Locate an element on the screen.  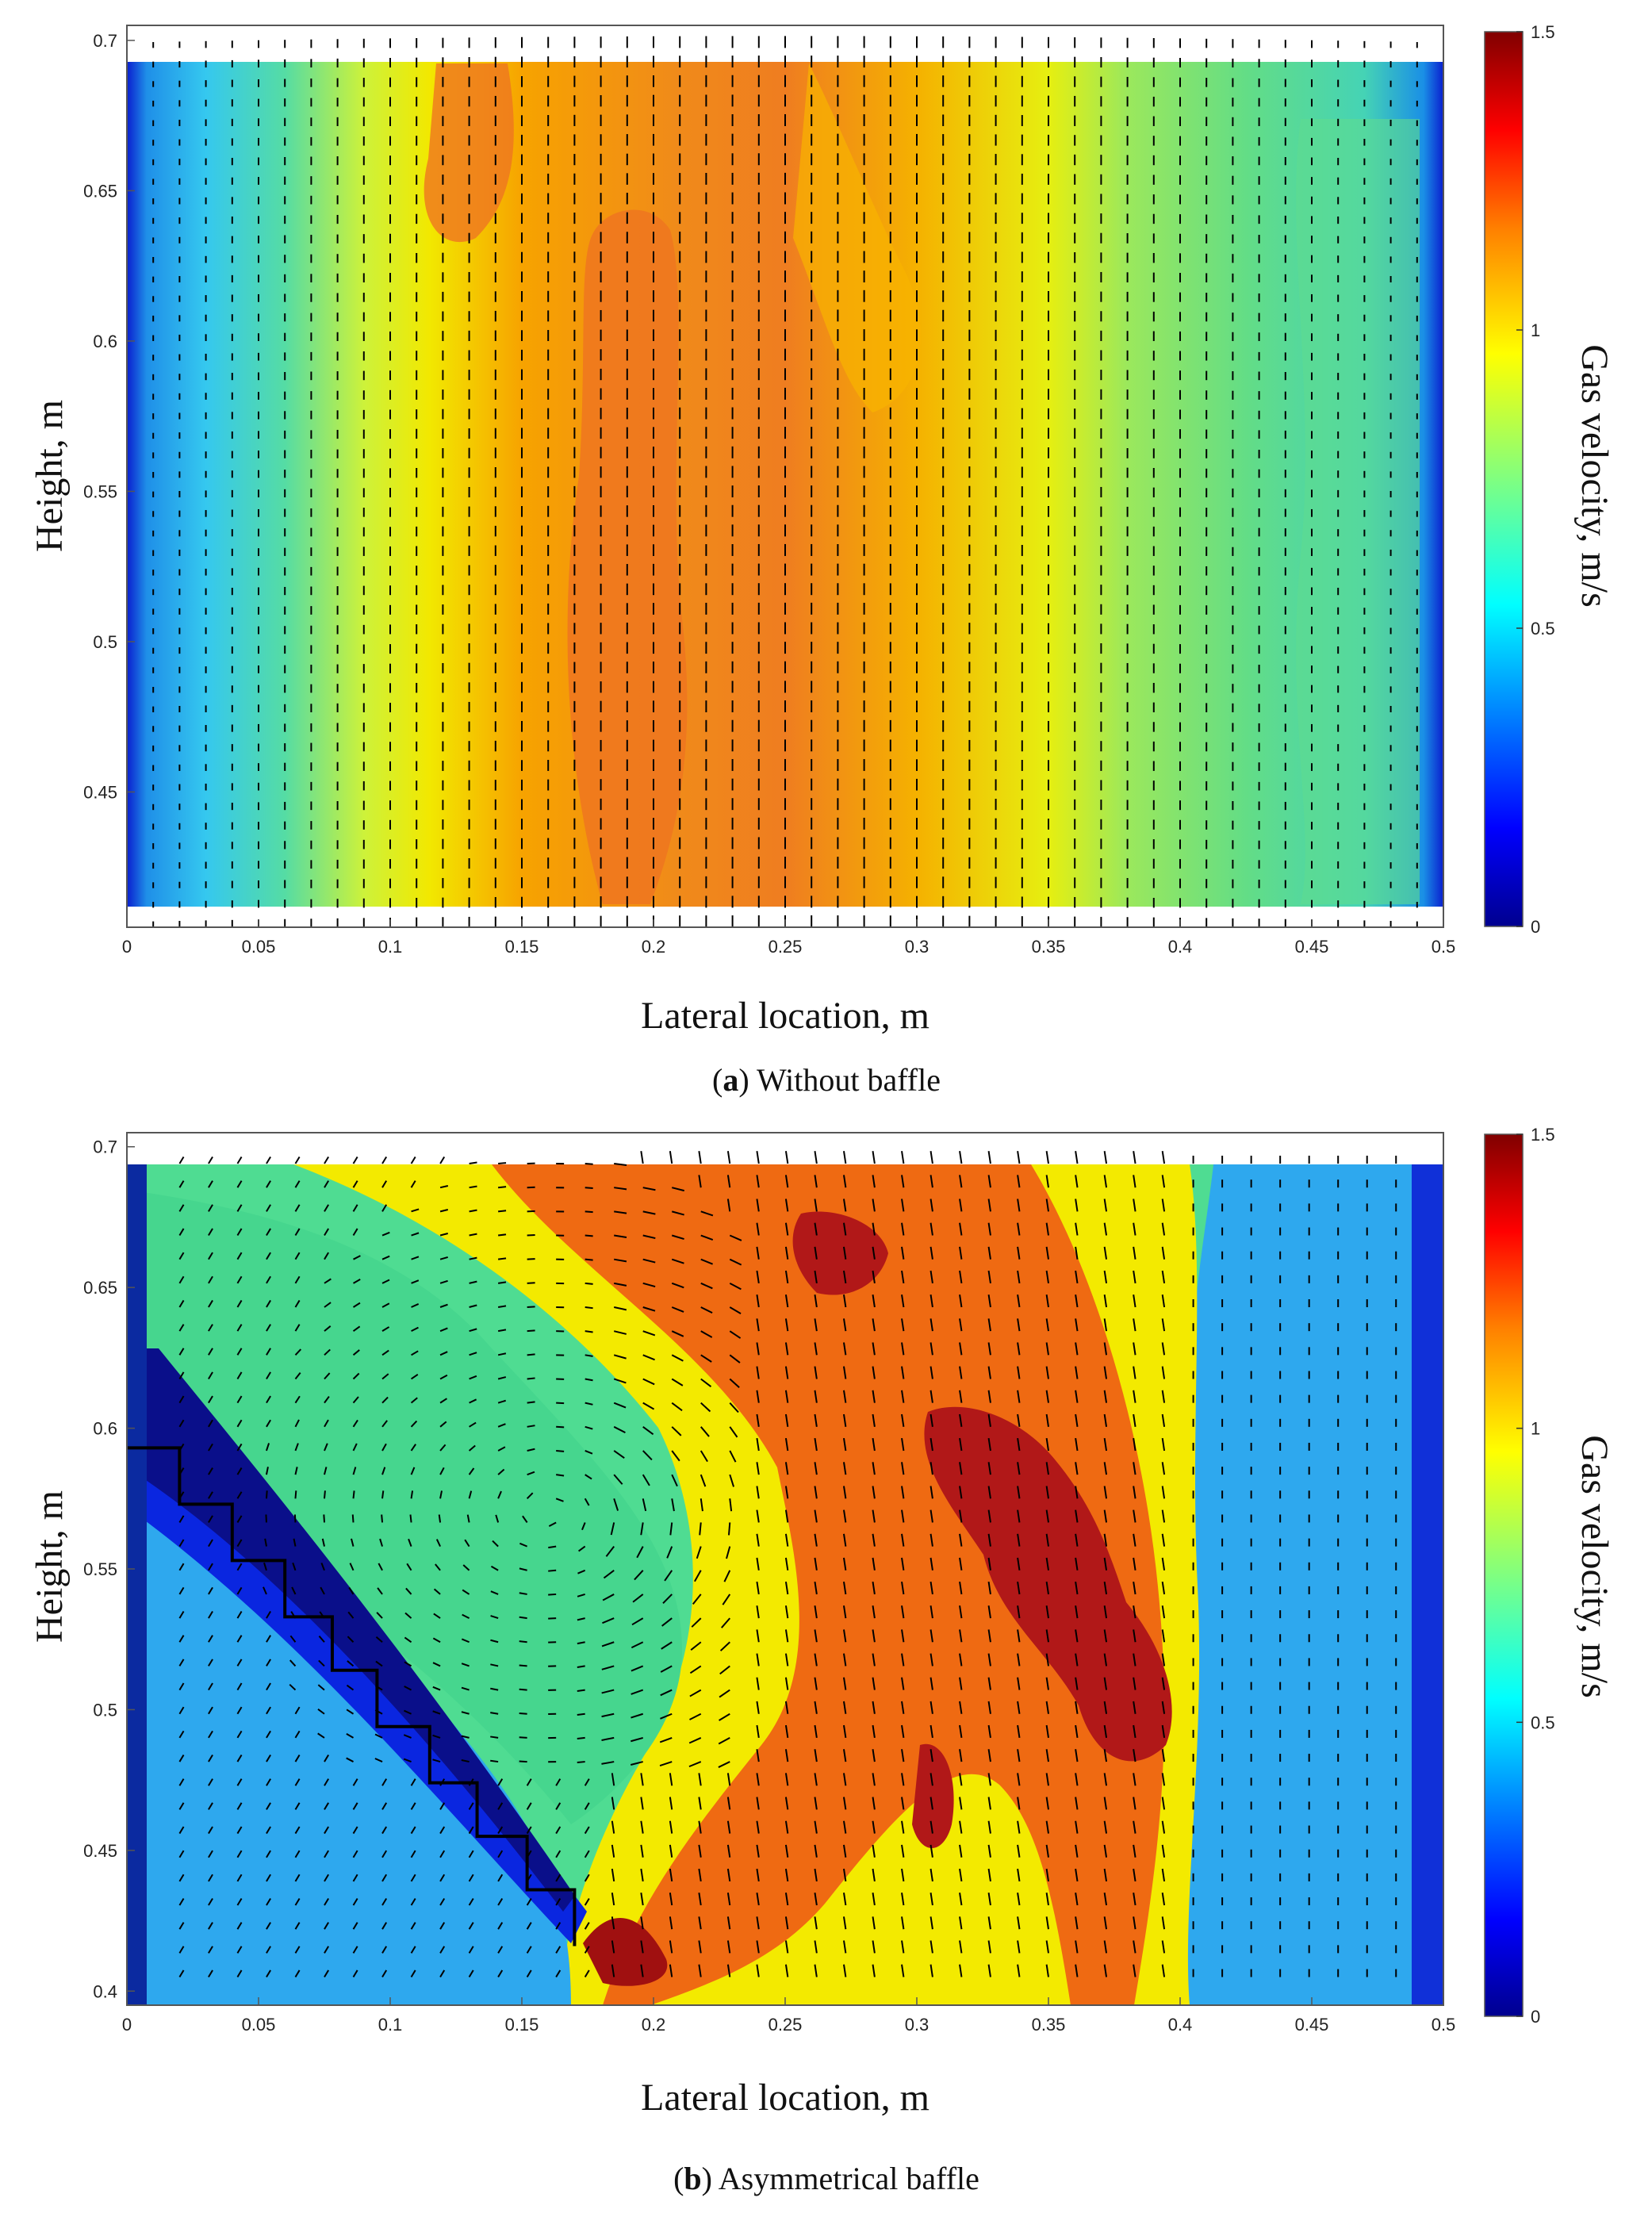
x-tick-label: 0 is located at coordinates (127, 2025).